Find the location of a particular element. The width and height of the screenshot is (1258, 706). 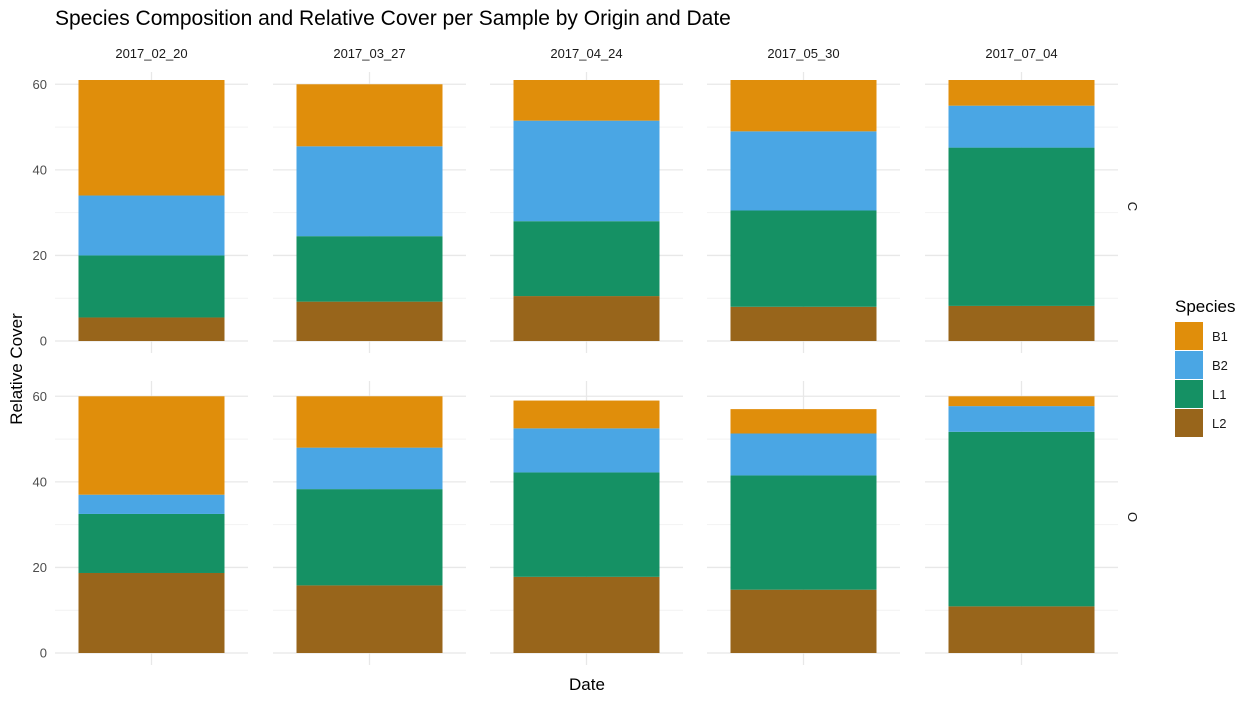

facet-col-label-2017_02_20: 2017_02_20 is located at coordinates (151, 53).